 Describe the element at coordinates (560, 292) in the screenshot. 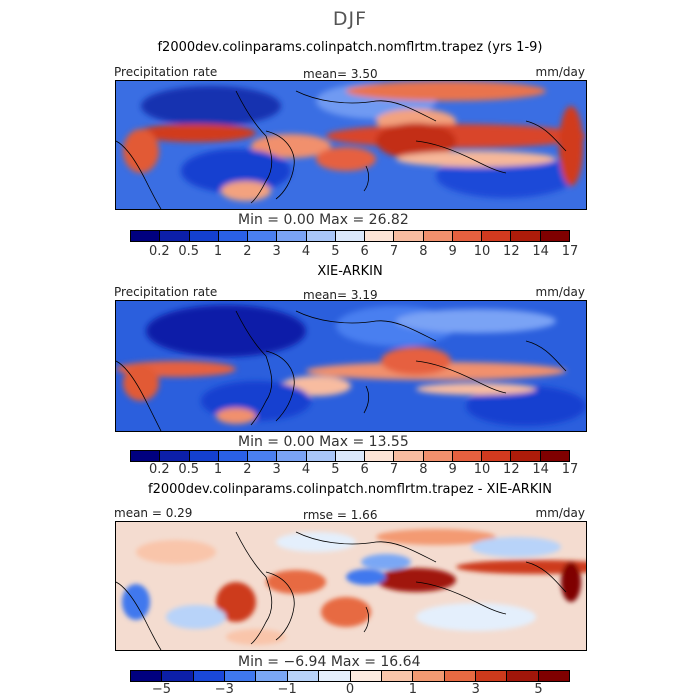

I see `panel-2-units-label: mm/day` at that location.